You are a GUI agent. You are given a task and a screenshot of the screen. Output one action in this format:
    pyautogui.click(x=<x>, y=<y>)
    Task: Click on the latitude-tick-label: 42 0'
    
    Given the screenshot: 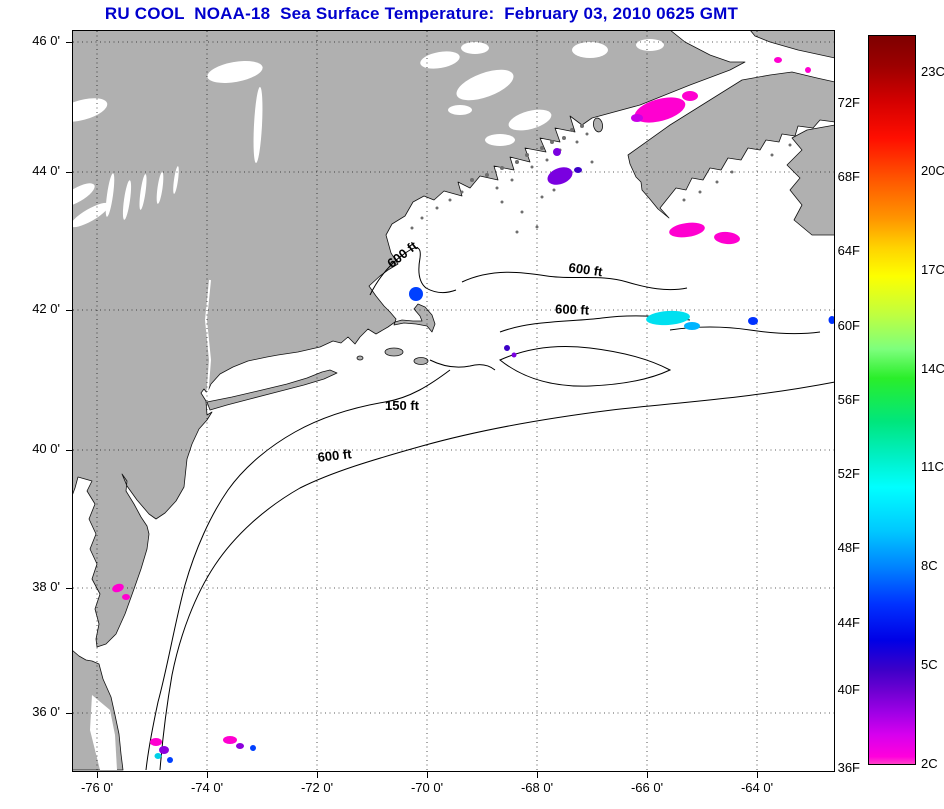 What is the action you would take?
    pyautogui.click(x=46, y=308)
    